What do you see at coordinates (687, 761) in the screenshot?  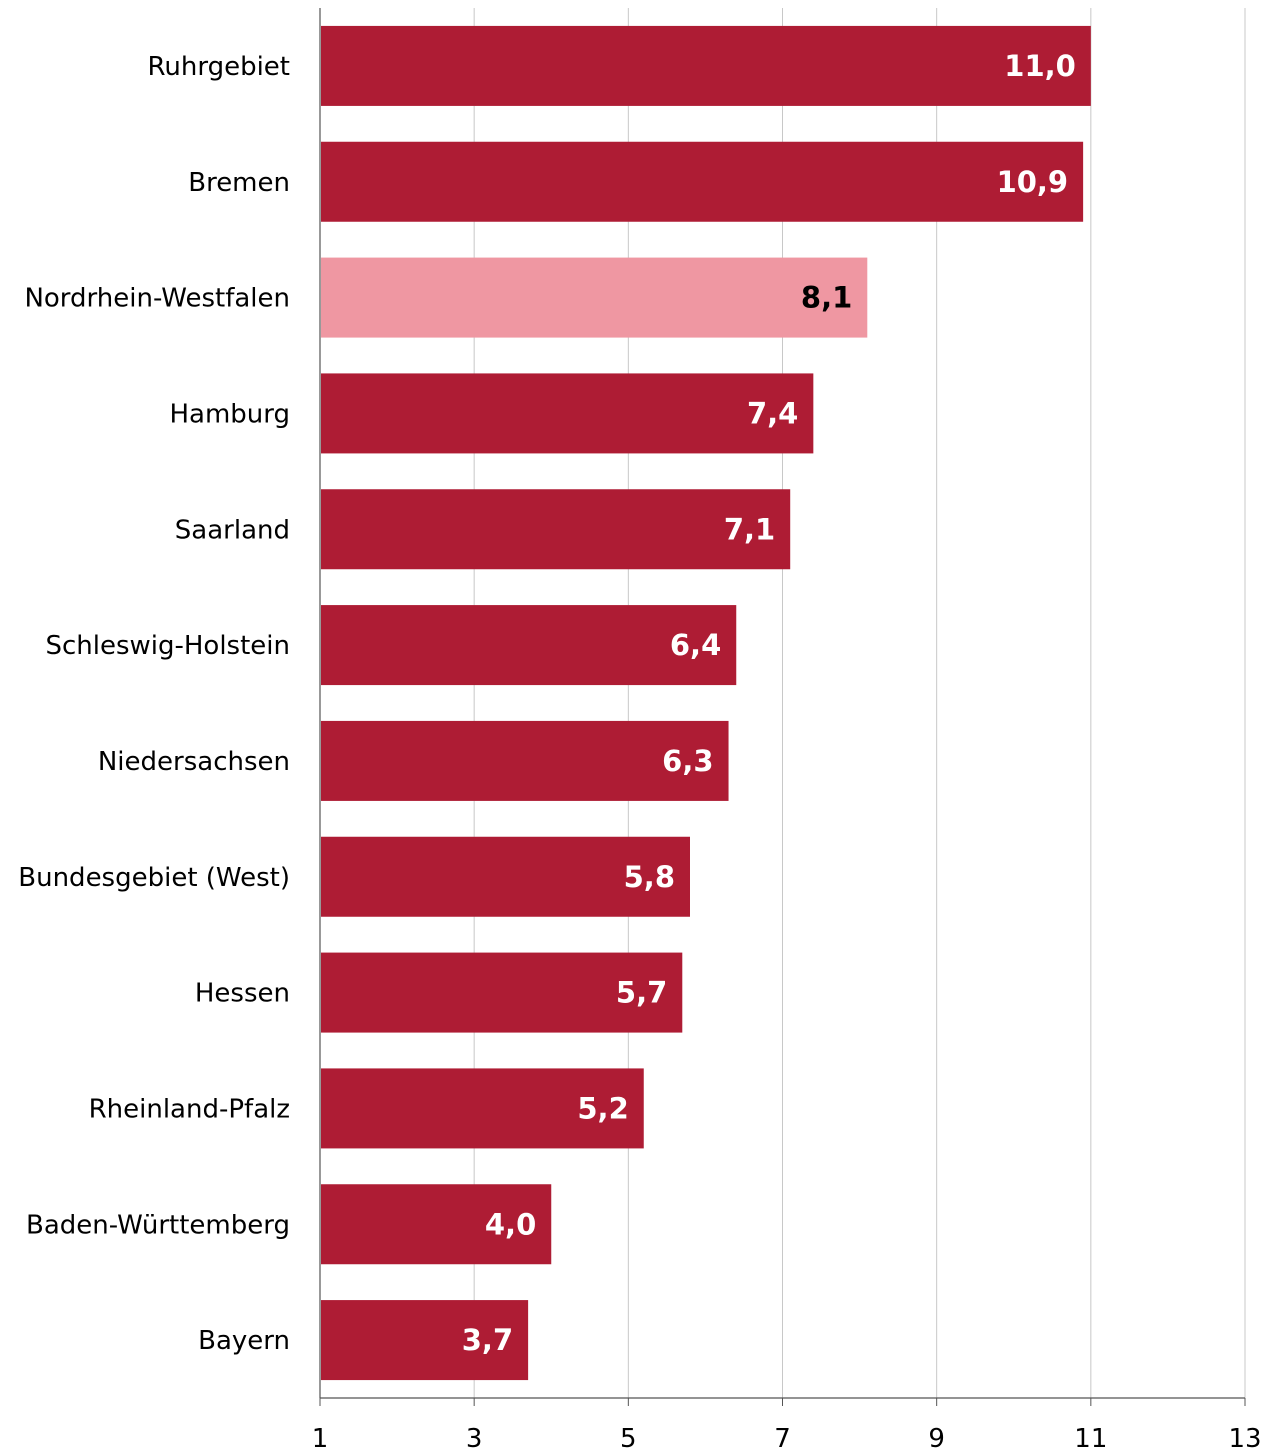 I see `data-label: 6,3` at bounding box center [687, 761].